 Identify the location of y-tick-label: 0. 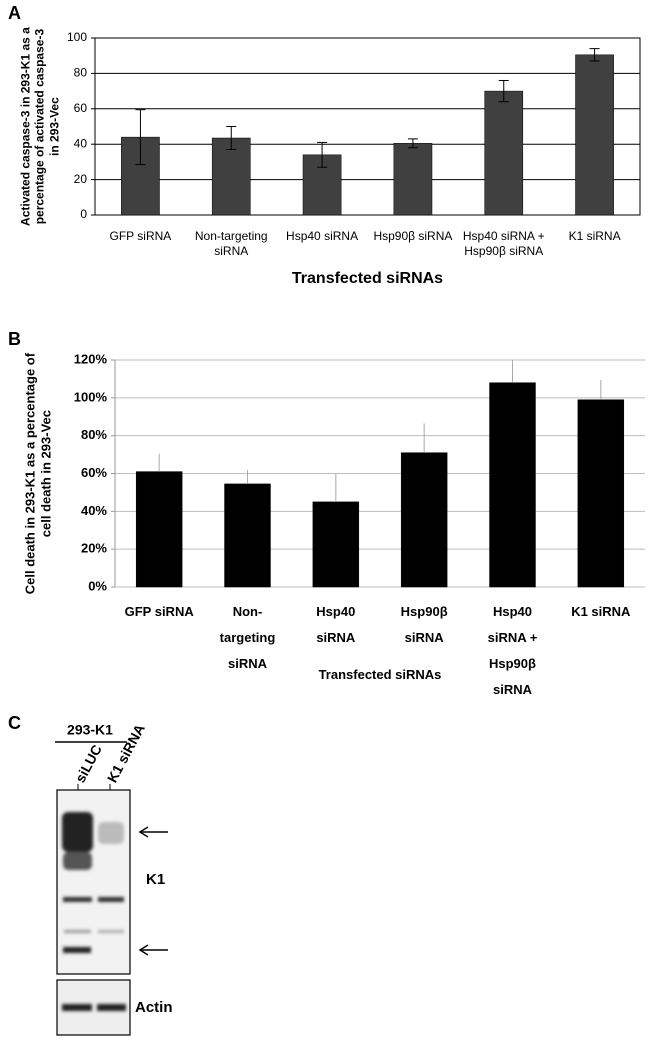
(83, 214).